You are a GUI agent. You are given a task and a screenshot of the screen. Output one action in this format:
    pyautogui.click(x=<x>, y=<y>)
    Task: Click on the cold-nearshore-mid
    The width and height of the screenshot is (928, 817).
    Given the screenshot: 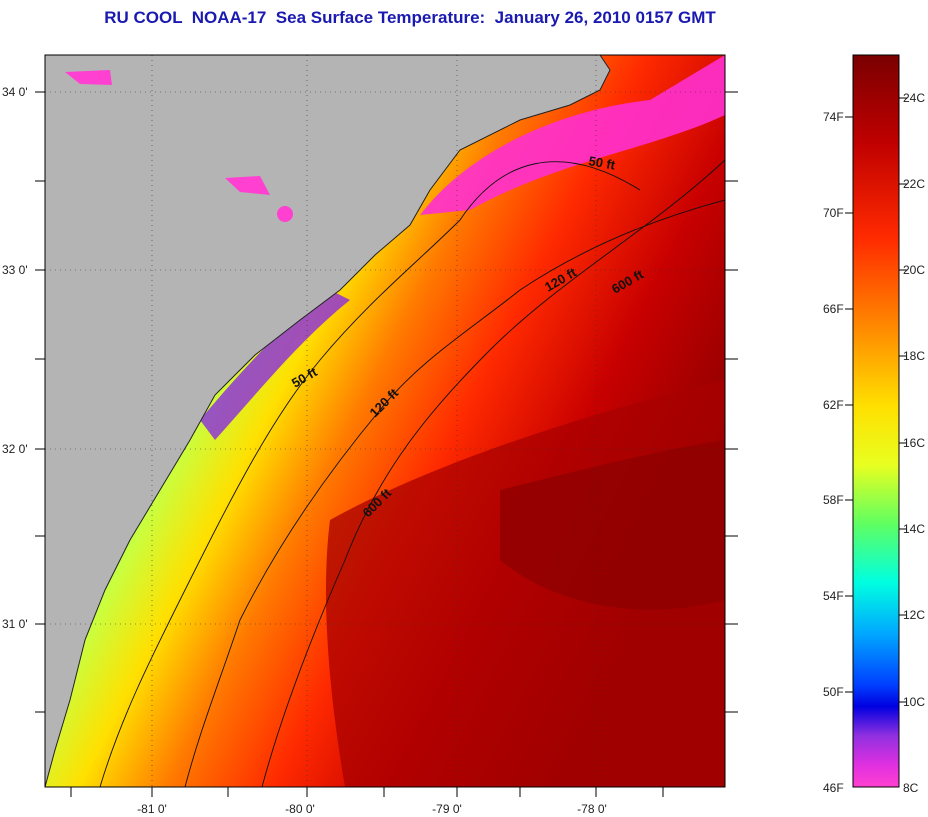 What is the action you would take?
    pyautogui.click(x=275, y=365)
    